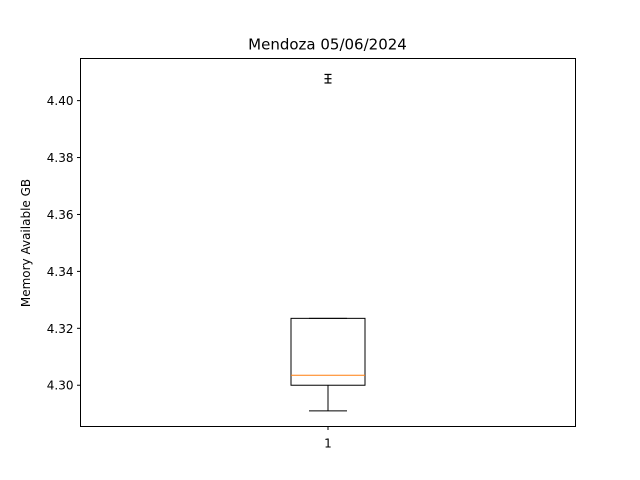 Image resolution: width=640 pixels, height=480 pixels. Describe the element at coordinates (60, 329) in the screenshot. I see `y-tick-label: 4.32` at that location.